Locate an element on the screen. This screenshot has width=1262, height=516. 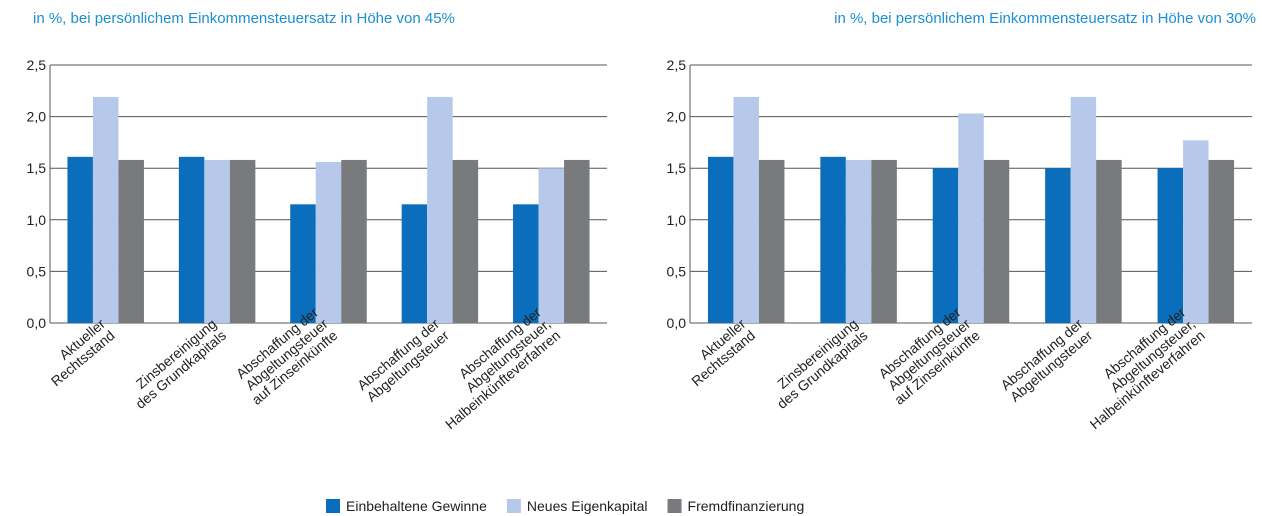
legend-label: Einbehaltene Gewinne is located at coordinates (416, 506).